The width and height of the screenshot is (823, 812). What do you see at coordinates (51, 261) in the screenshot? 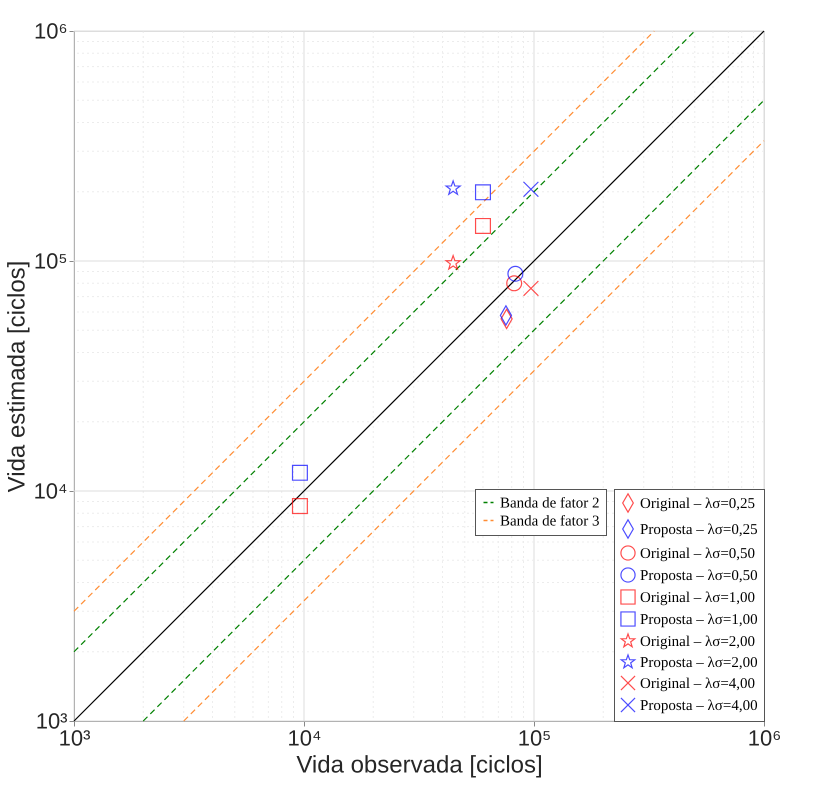
I see `y-tick-label: 10⁵` at bounding box center [51, 261].